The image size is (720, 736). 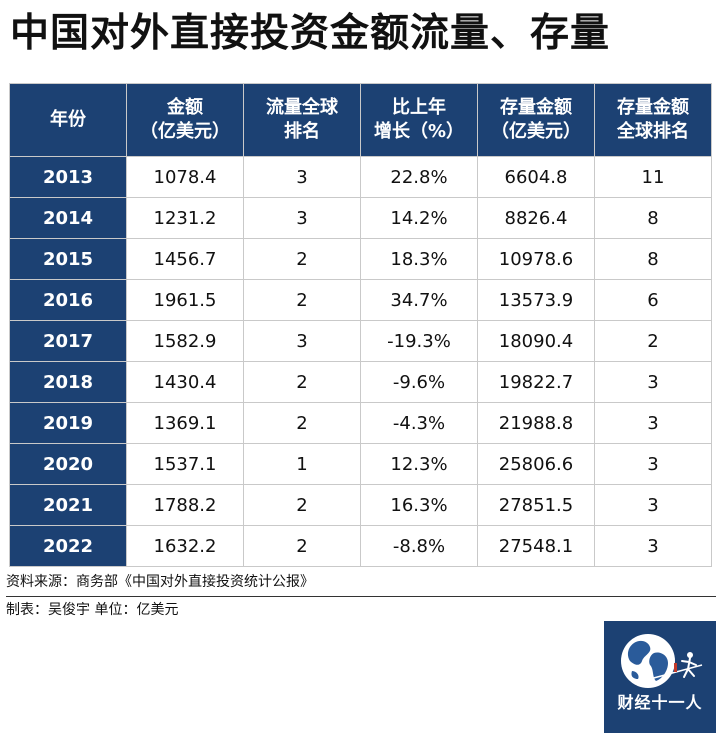 What do you see at coordinates (419, 464) in the screenshot?
I see `table-cell: 12.3%` at bounding box center [419, 464].